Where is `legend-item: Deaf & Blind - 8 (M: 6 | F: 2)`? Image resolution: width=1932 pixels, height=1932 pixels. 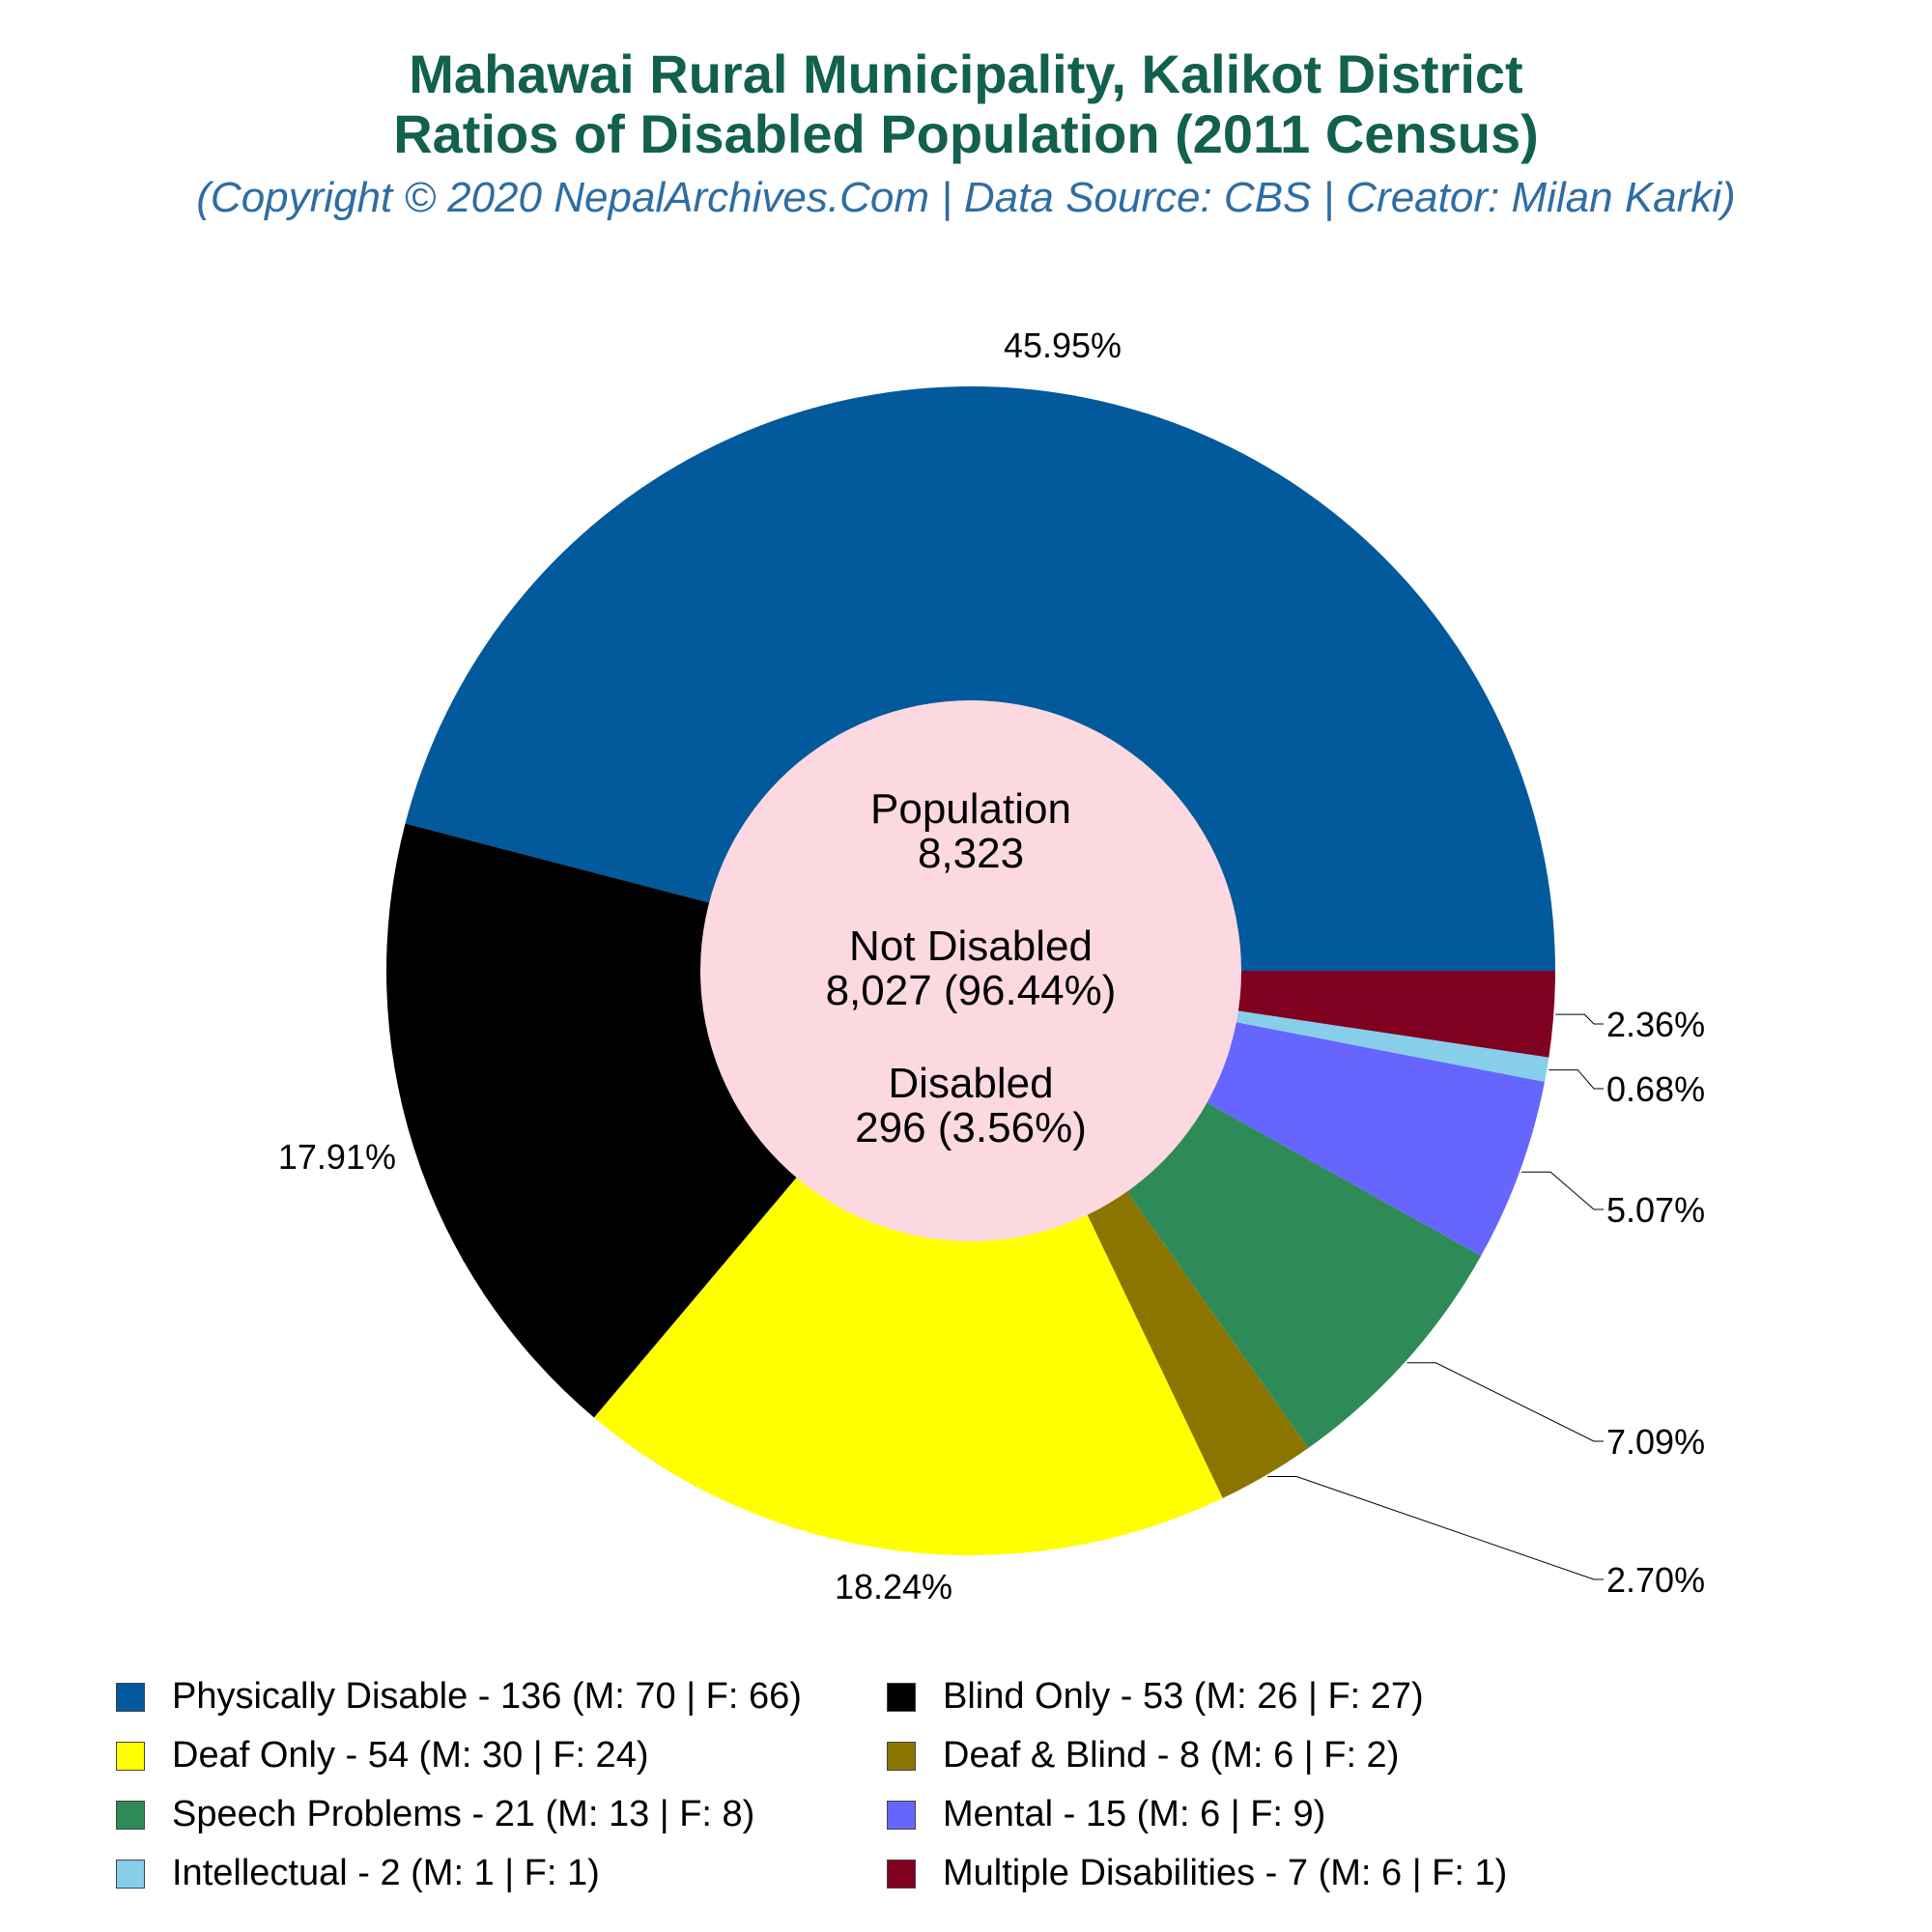
legend-item: Deaf & Blind - 8 (M: 6 | F: 2) is located at coordinates (1143, 1755).